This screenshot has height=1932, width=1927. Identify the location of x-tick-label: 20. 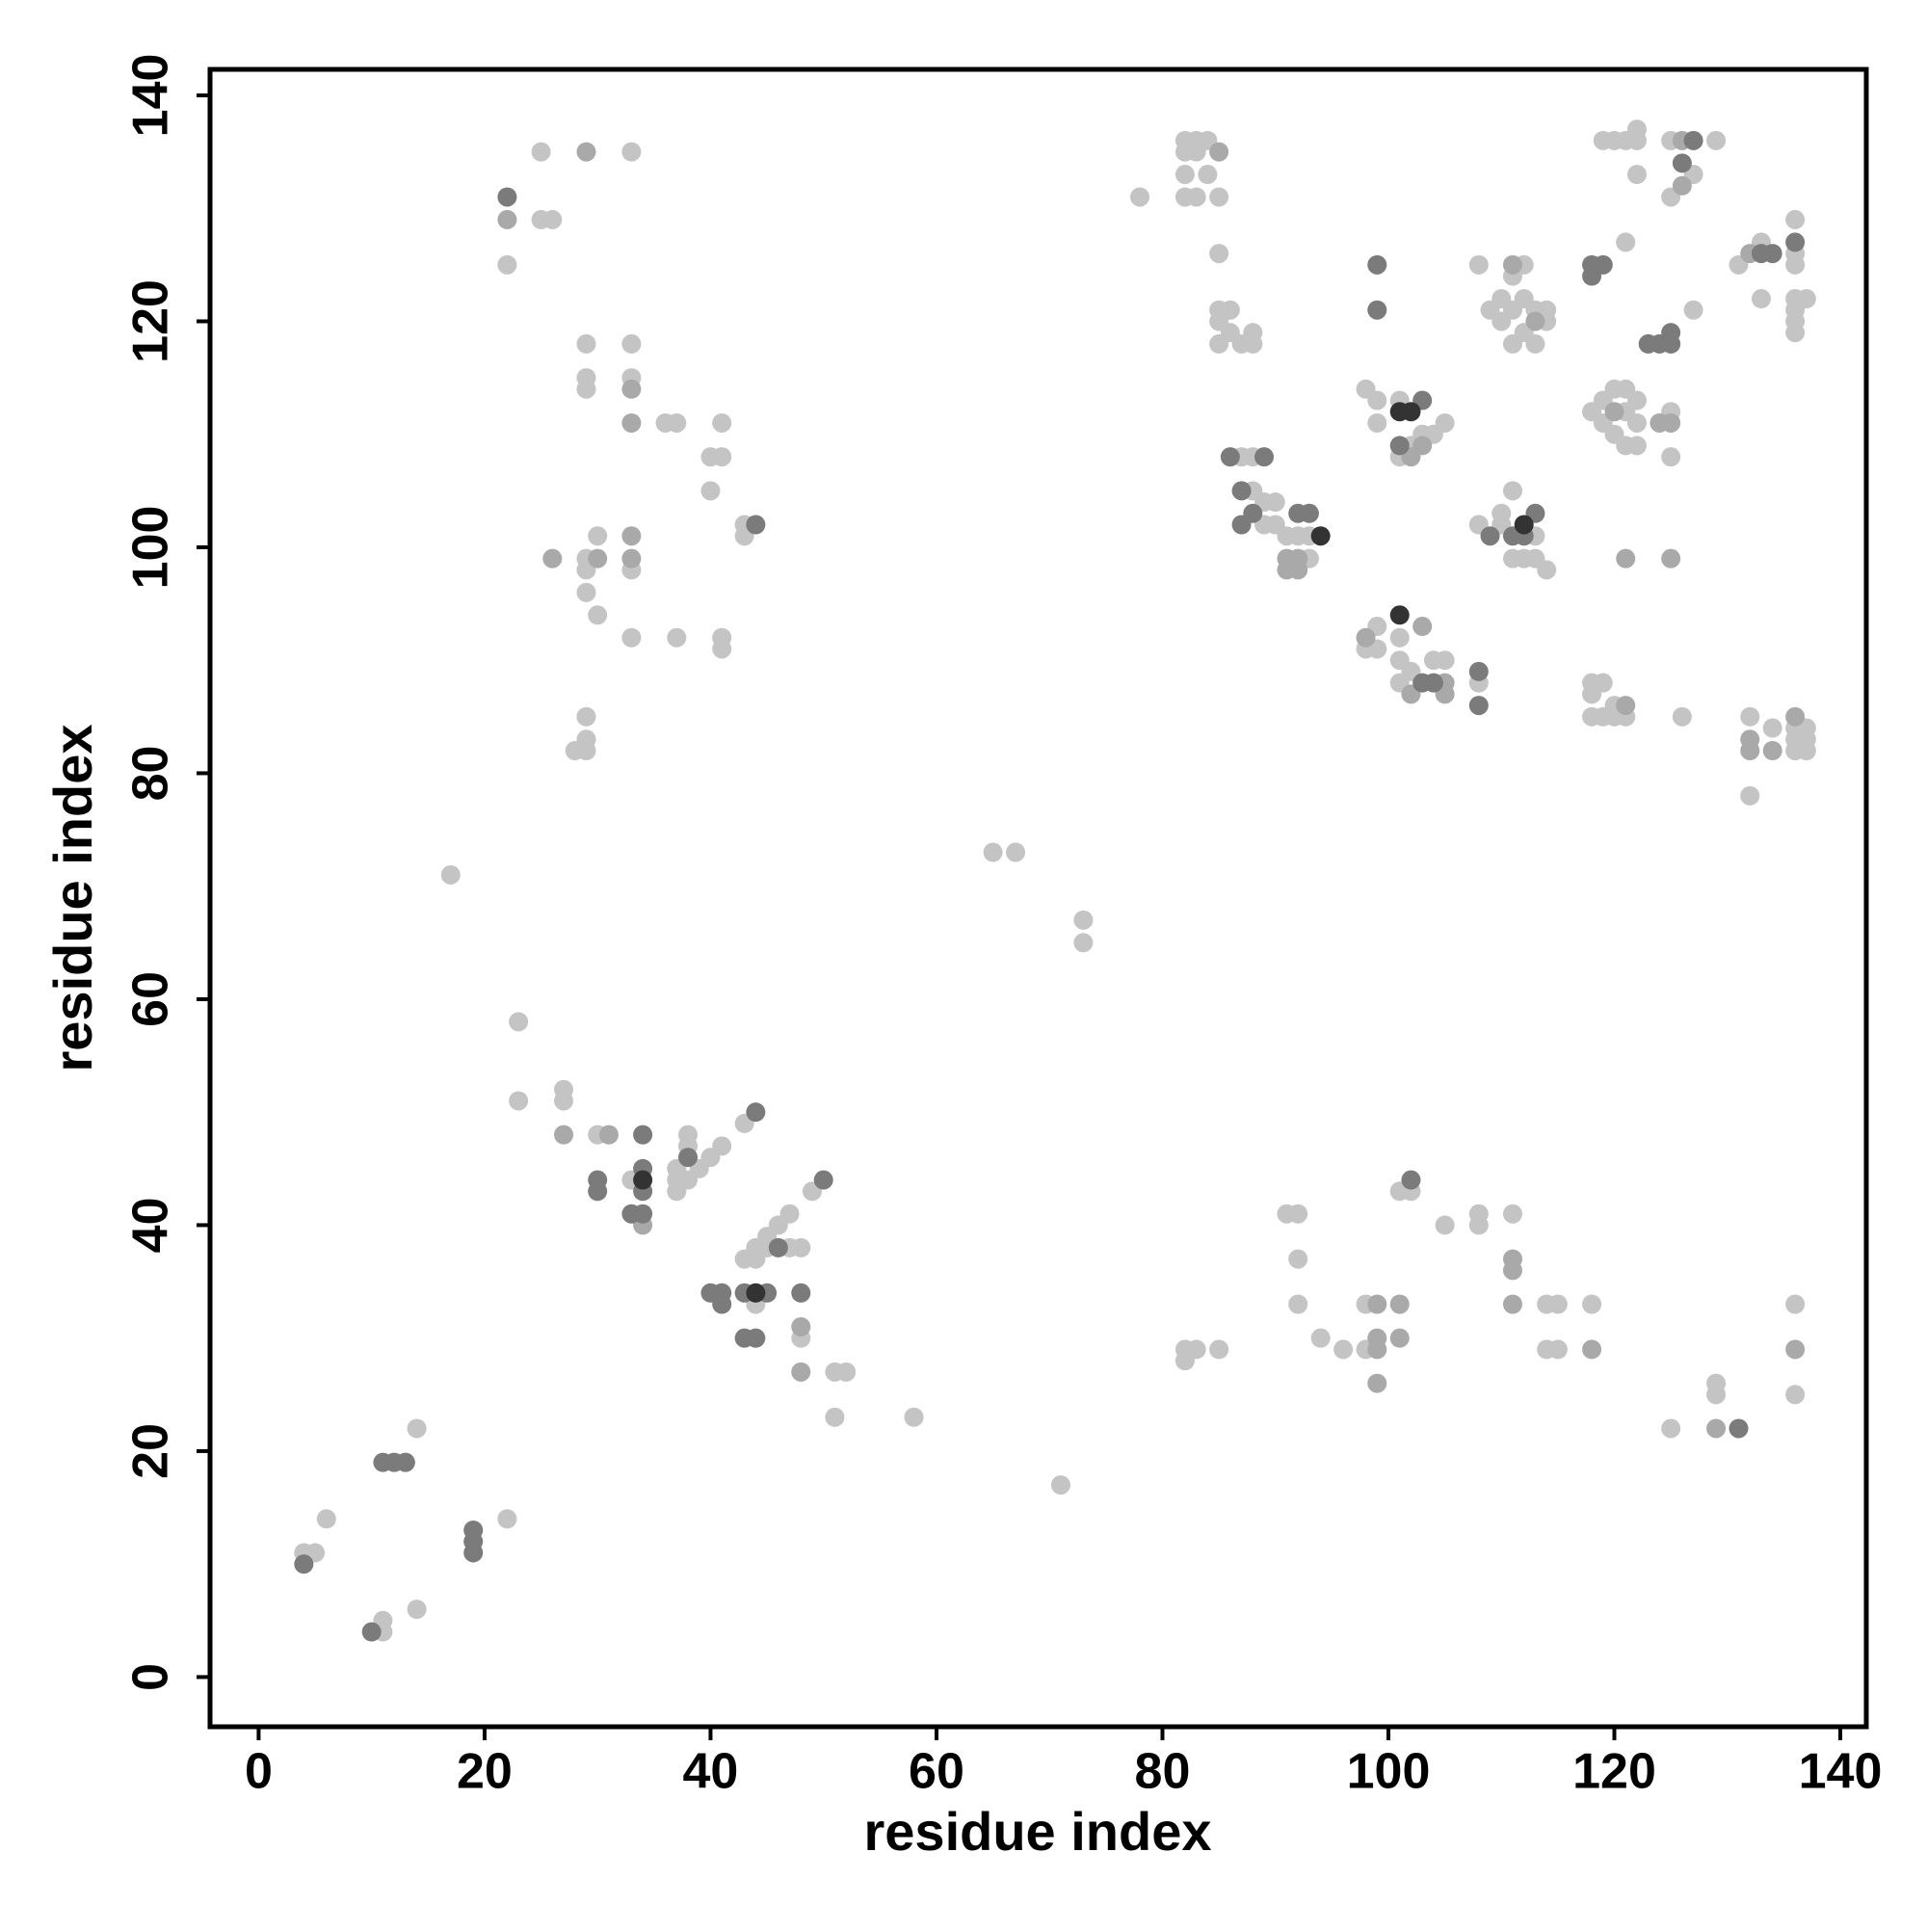
(485, 1772).